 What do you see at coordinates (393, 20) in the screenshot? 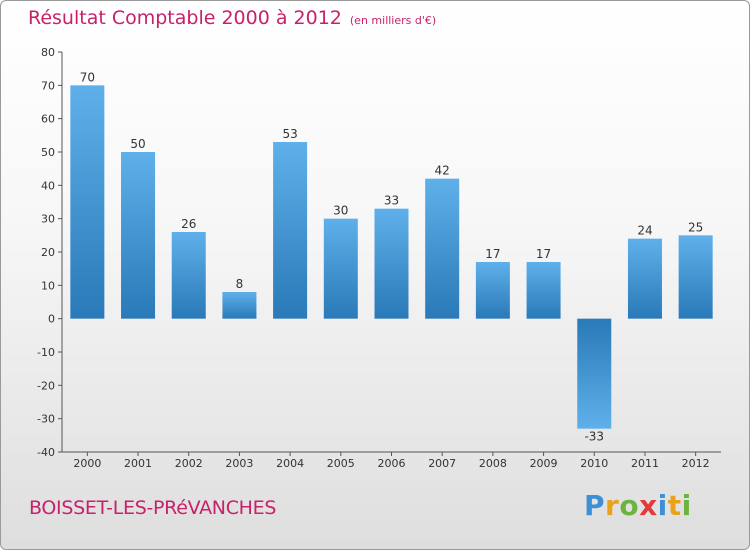
I see `title-unit: (en milliers d'€)` at bounding box center [393, 20].